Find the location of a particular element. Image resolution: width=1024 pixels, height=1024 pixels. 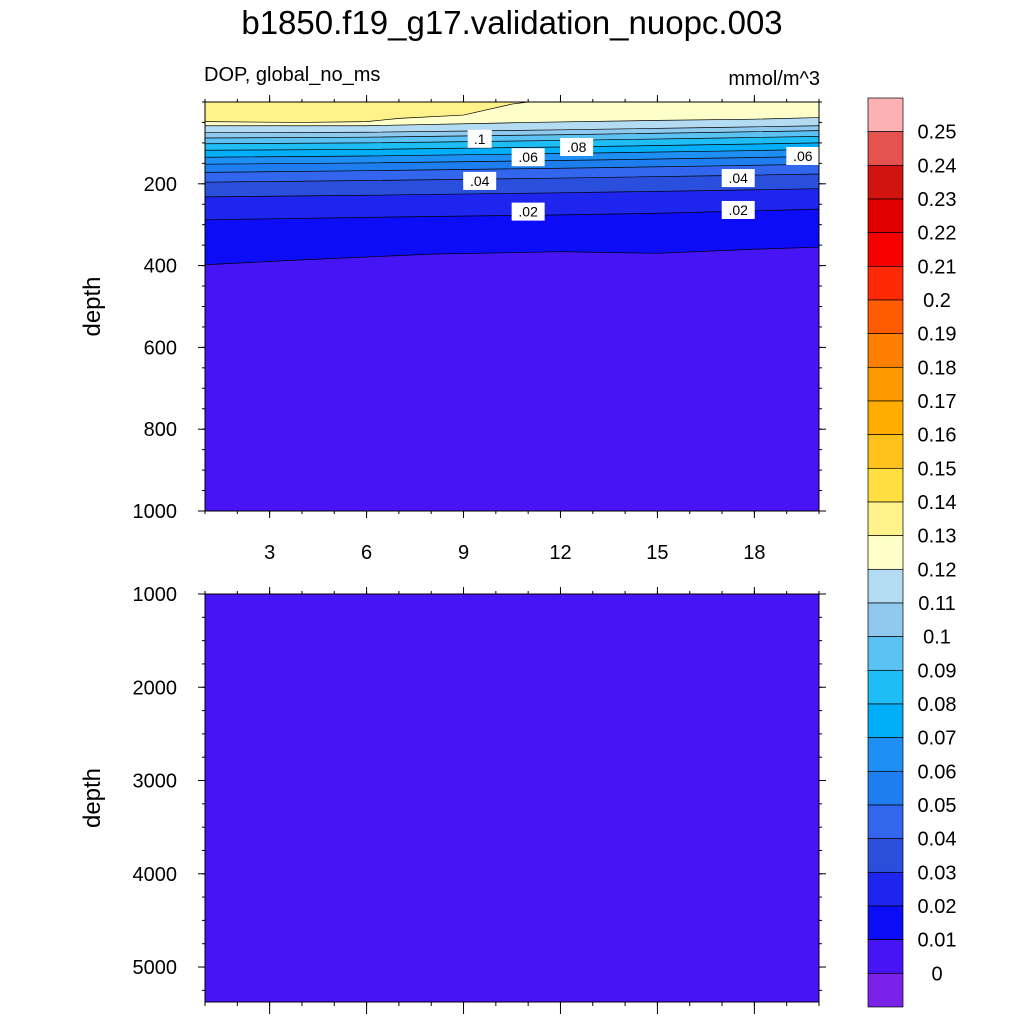

colorbar-label-15: 0.1 is located at coordinates (937, 638).